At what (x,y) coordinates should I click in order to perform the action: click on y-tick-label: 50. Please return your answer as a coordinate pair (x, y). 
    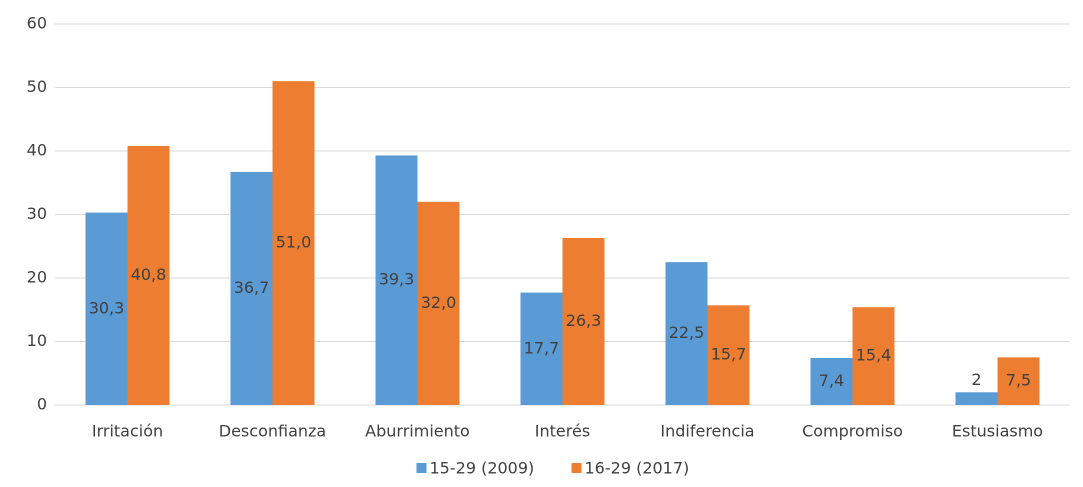
    Looking at the image, I should click on (37, 86).